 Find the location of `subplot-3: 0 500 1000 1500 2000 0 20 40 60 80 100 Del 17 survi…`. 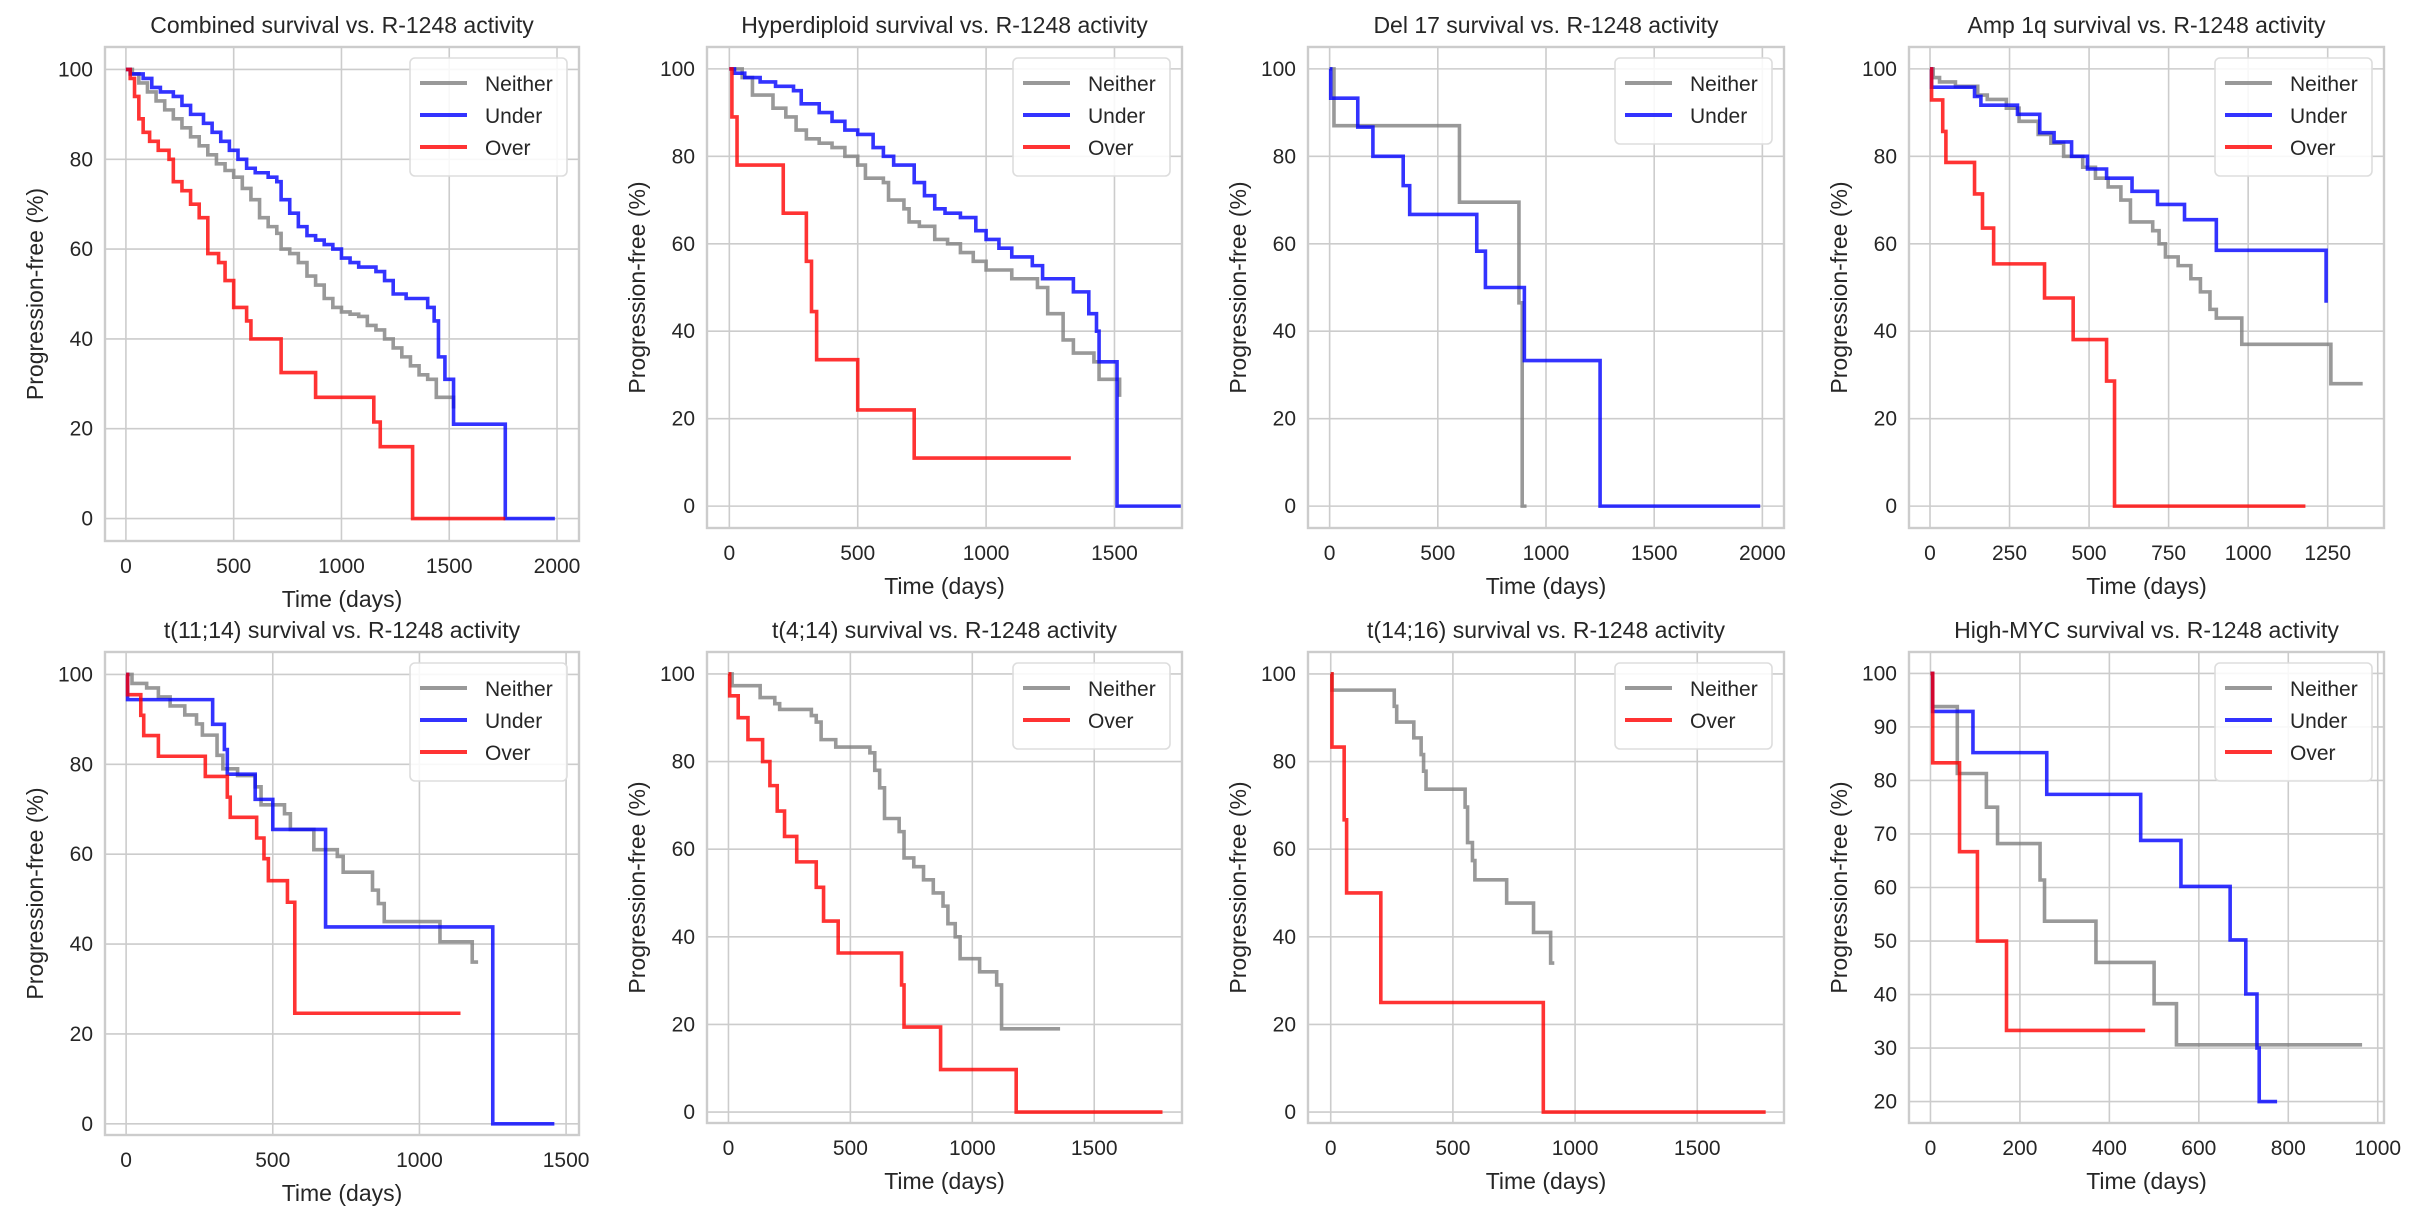

subplot-3: 0 500 1000 1500 2000 0 20 40 60 80 100 Del 17 survi… is located at coordinates (1505, 305).